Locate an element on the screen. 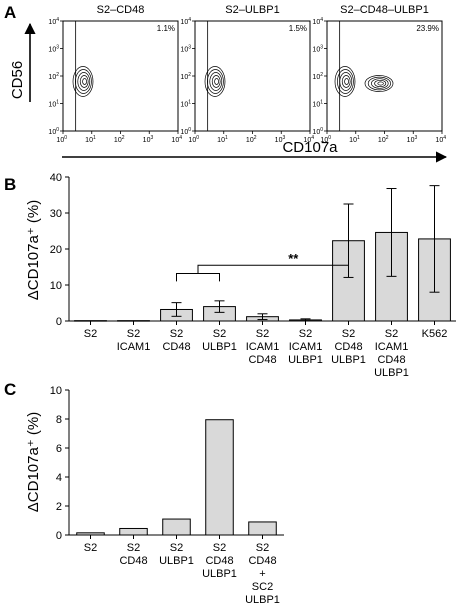  y-tick-label: 30 is located at coordinates (56, 214).